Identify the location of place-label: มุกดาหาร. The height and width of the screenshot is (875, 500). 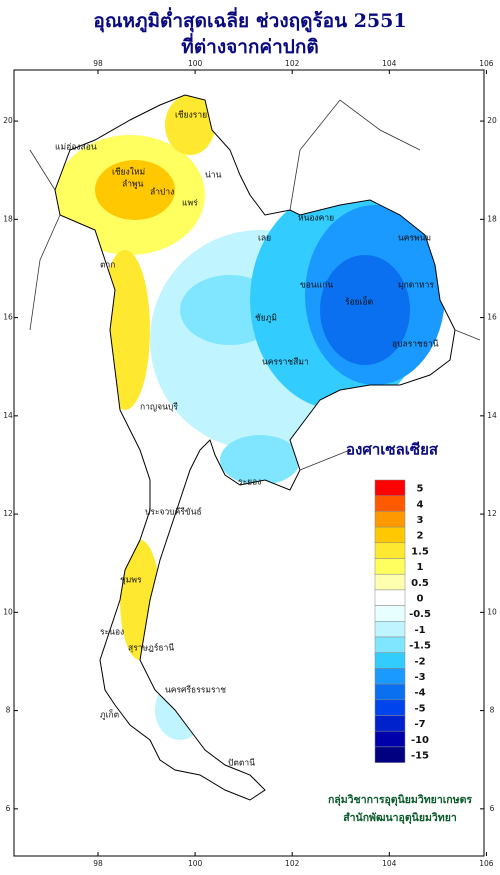
(416, 286).